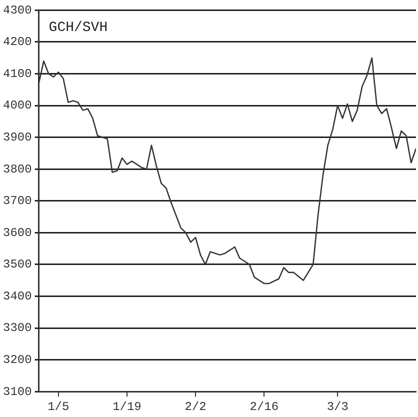 This screenshot has width=418, height=417. What do you see at coordinates (195, 407) in the screenshot?
I see `x-tick-label: 2/2` at bounding box center [195, 407].